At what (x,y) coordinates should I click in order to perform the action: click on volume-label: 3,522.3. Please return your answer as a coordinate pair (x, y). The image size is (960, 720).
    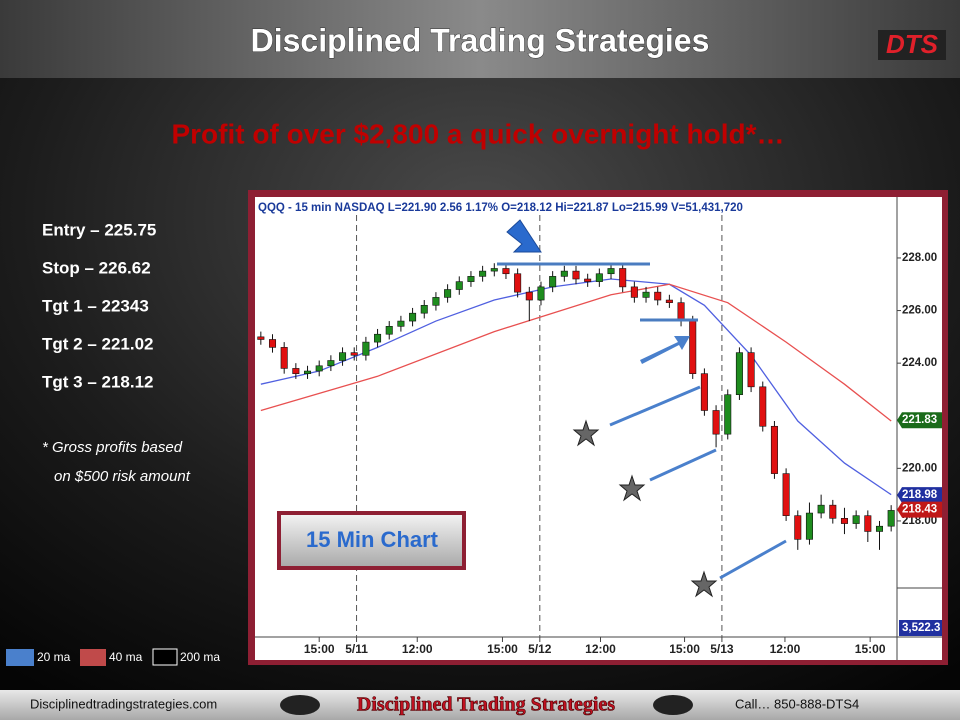
    Looking at the image, I should click on (921, 628).